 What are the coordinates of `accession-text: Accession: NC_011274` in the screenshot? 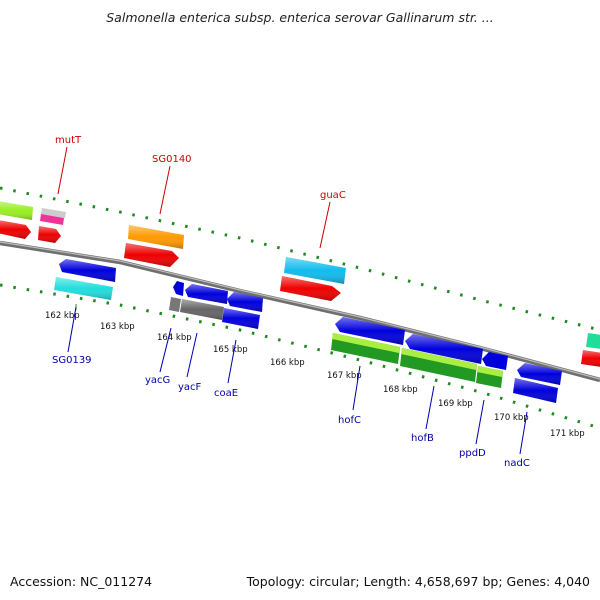 It's located at (81, 581).